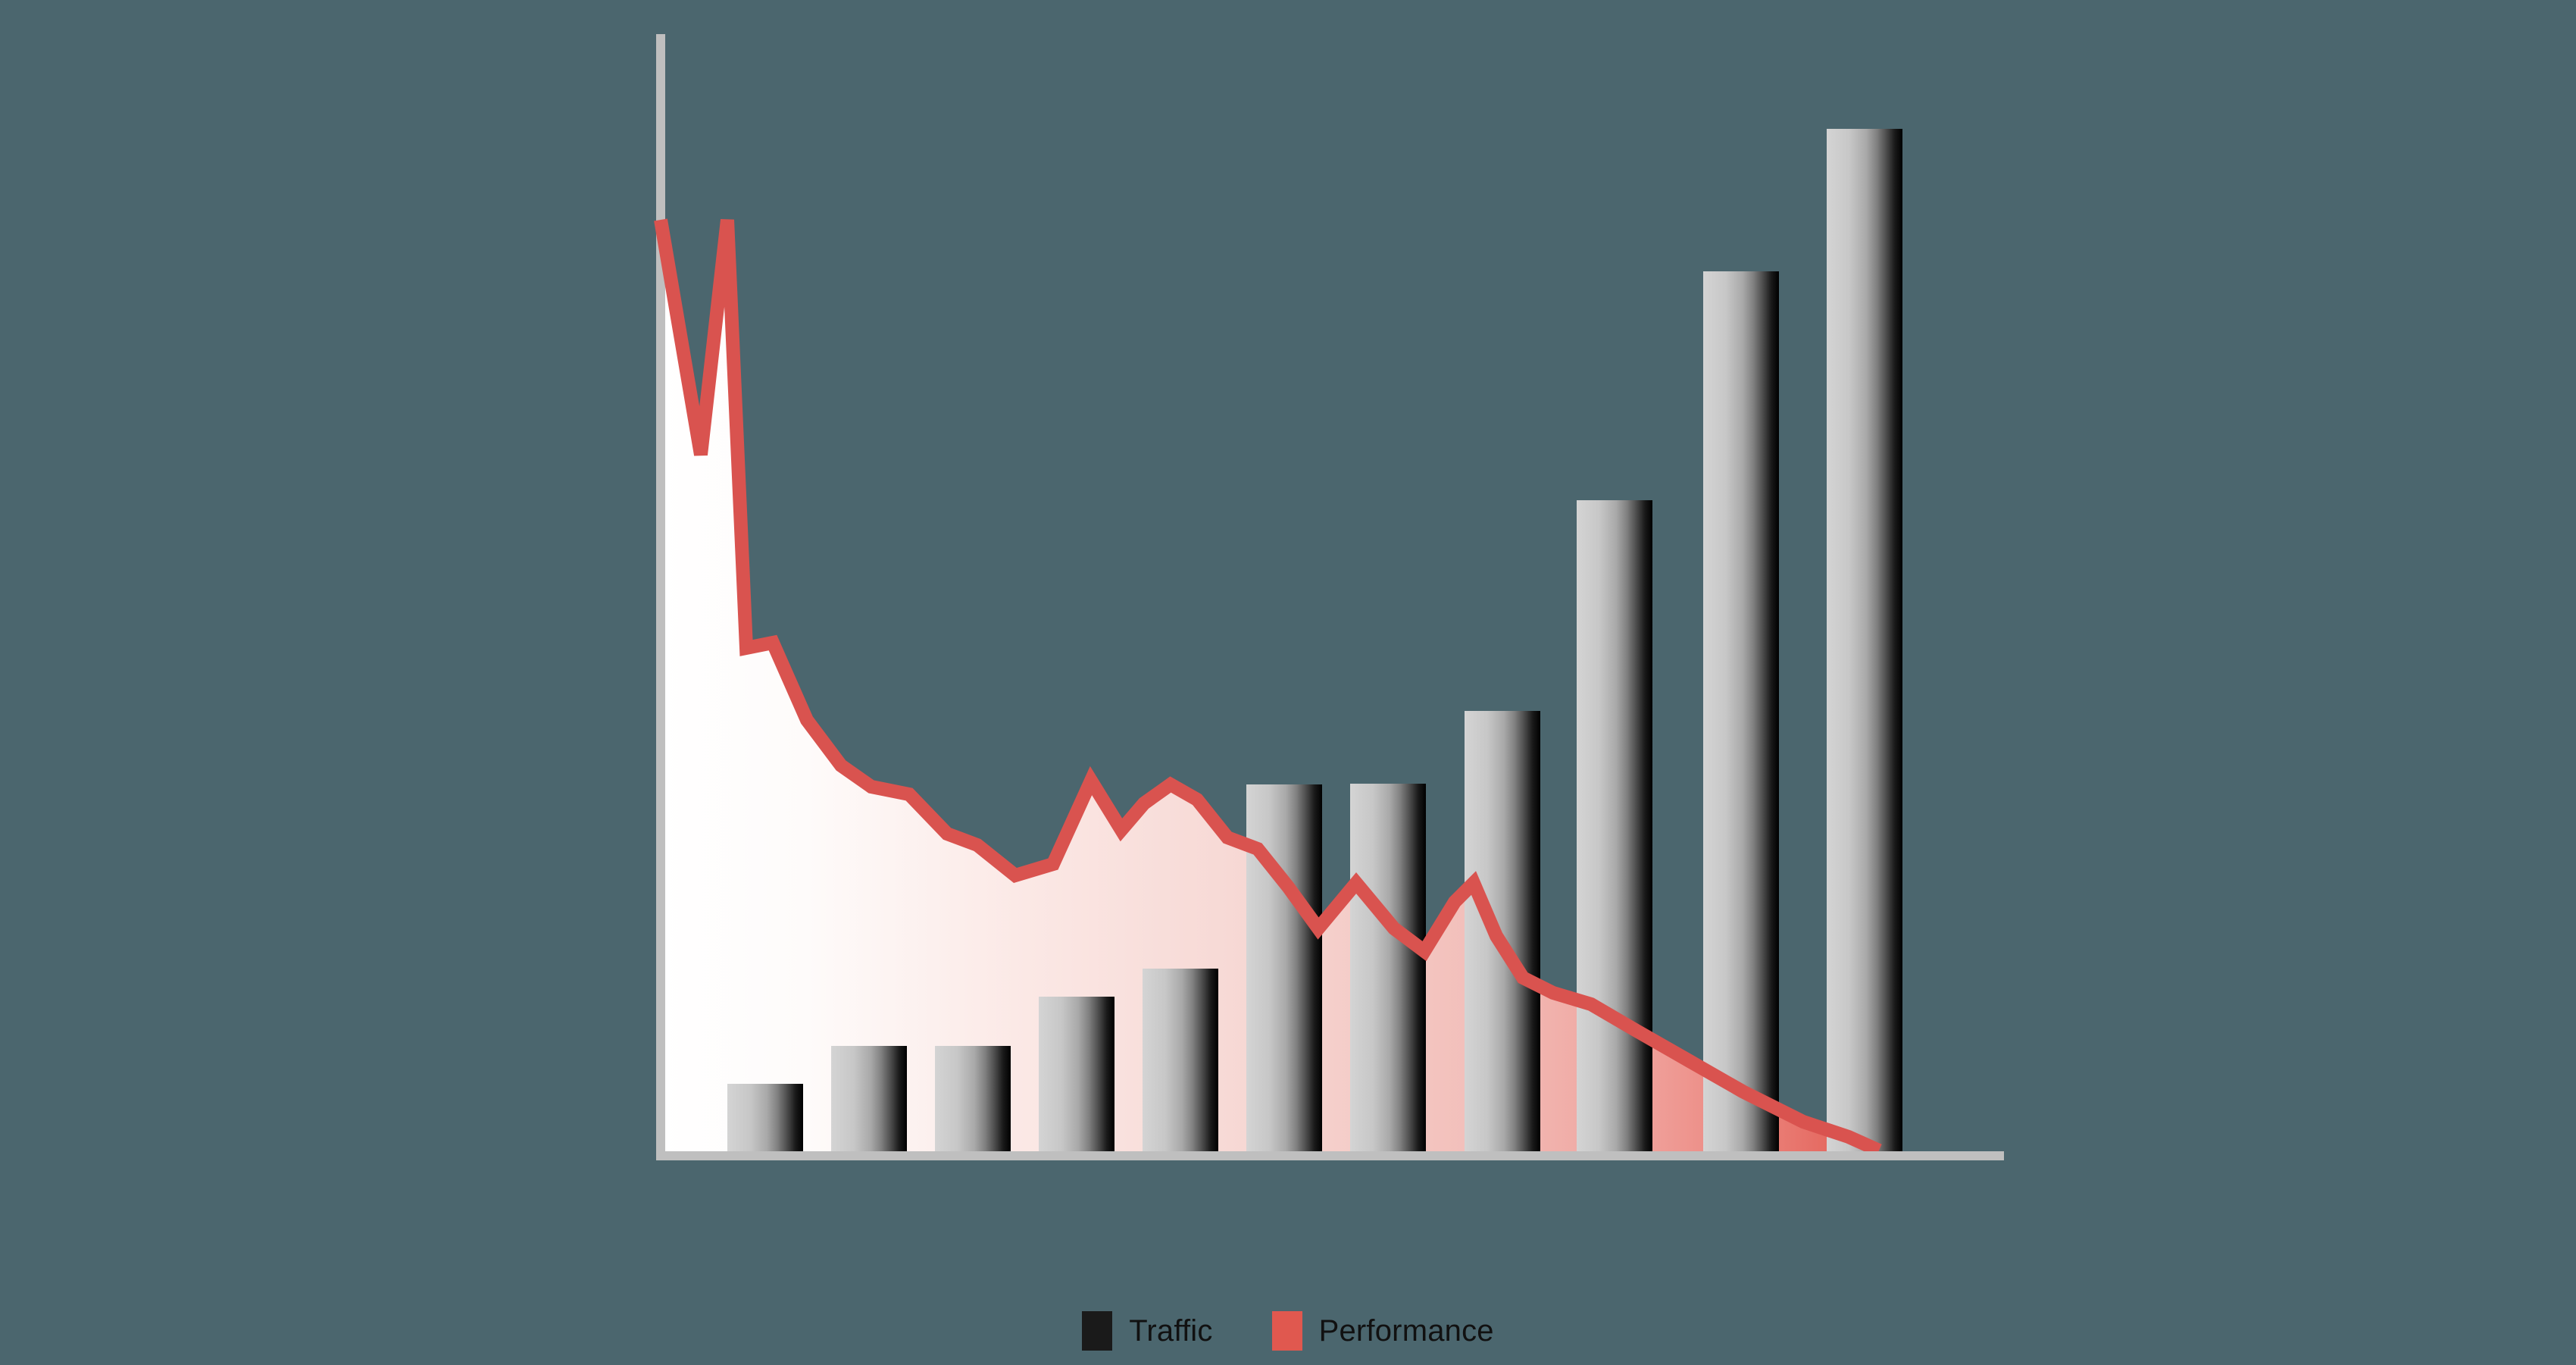 This screenshot has height=1365, width=2576. I want to click on legend-swatch-traffic, so click(1098, 1331).